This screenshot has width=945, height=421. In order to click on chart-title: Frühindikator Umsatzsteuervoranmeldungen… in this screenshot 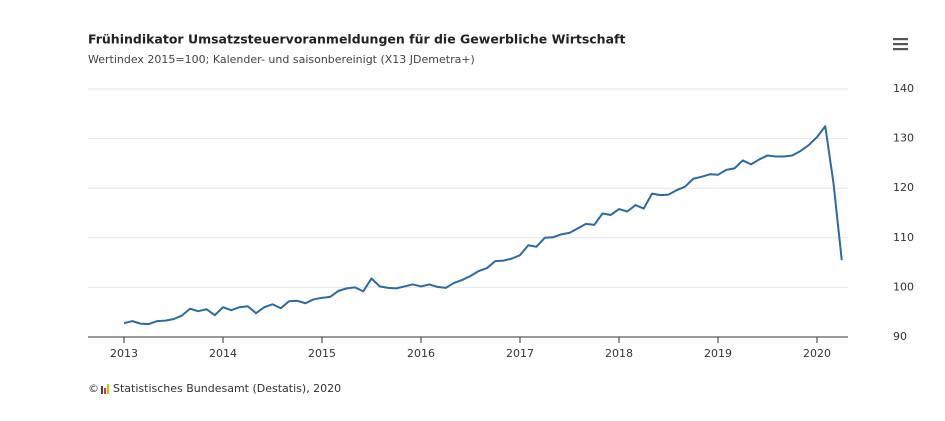, I will do `click(356, 39)`.